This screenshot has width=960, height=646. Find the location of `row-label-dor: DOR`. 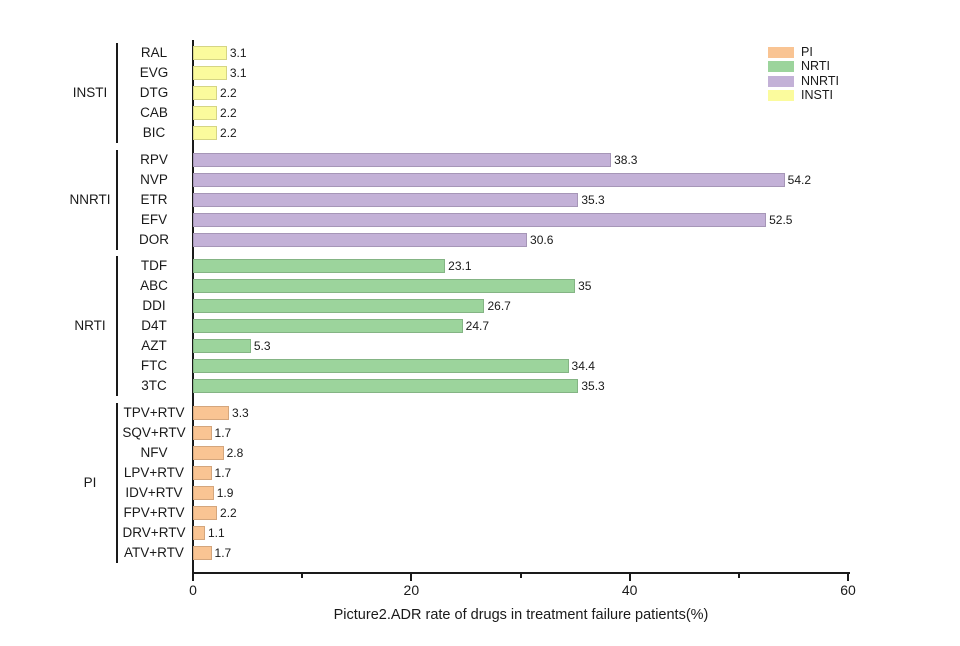

row-label-dor: DOR is located at coordinates (154, 239).